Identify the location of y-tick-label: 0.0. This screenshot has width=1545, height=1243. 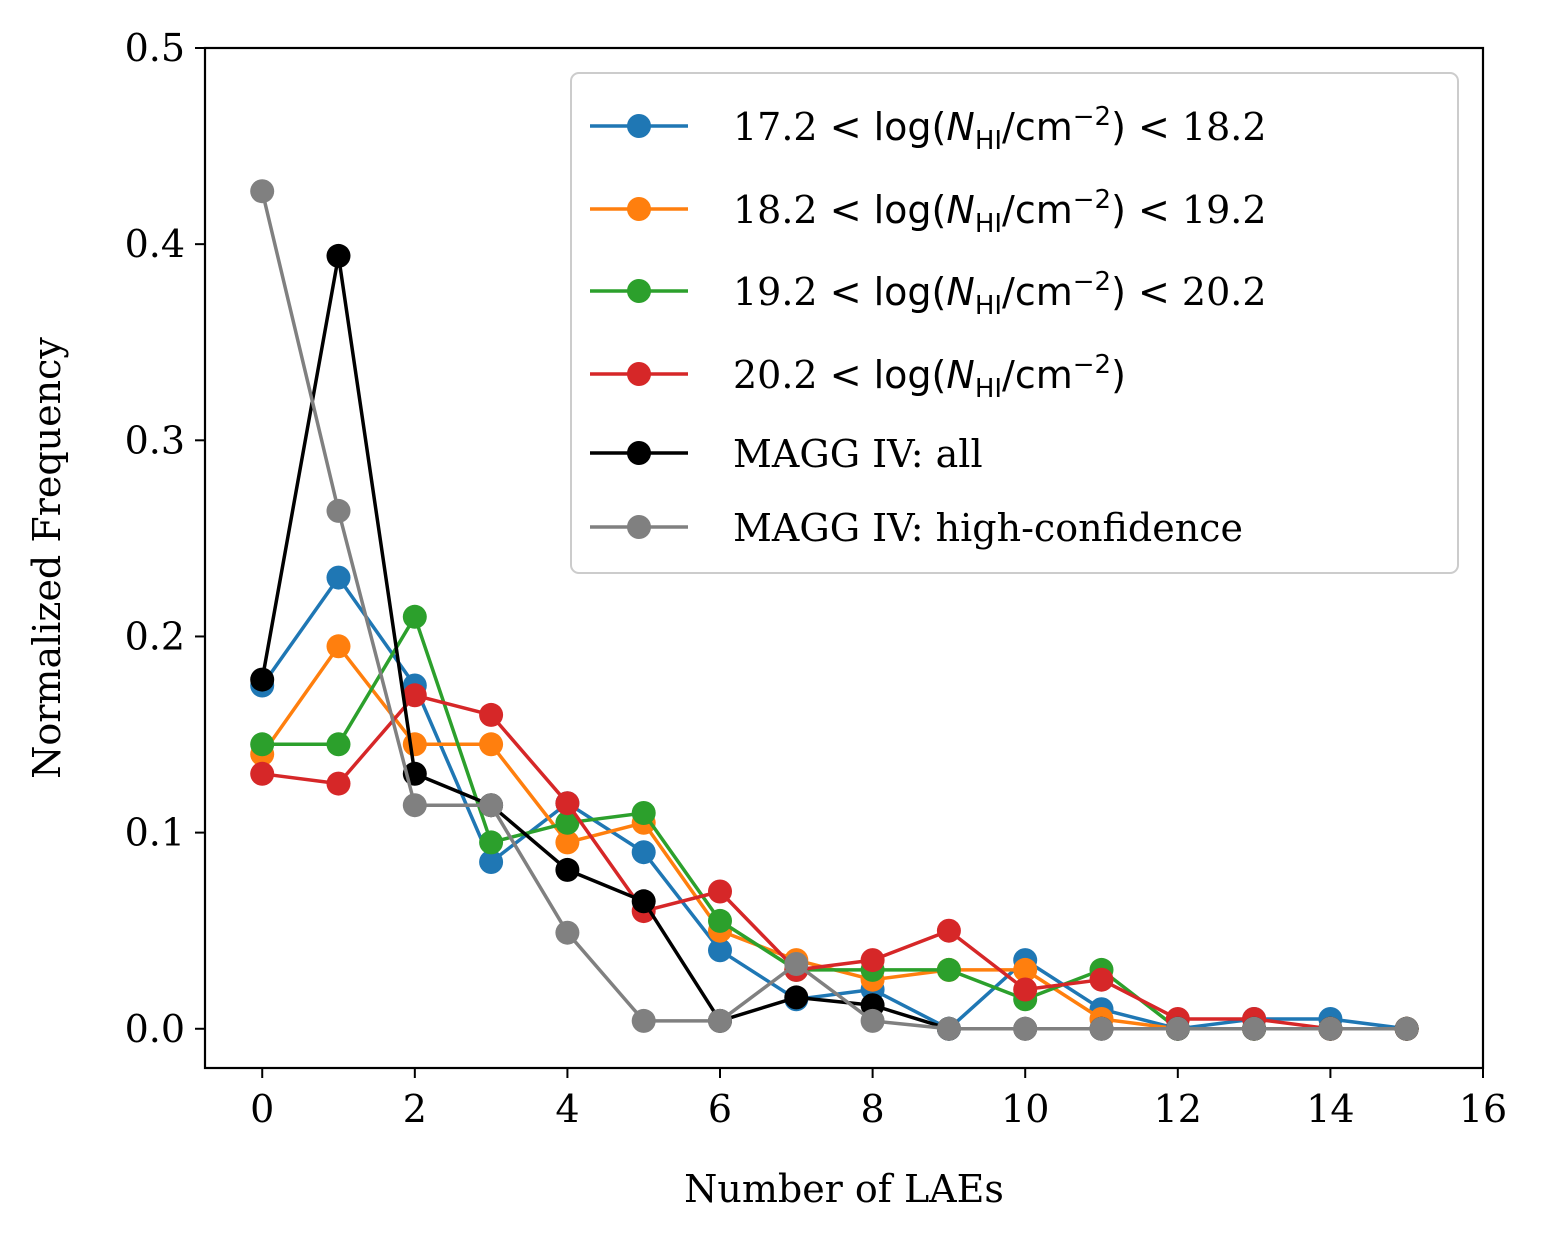
(155, 1029).